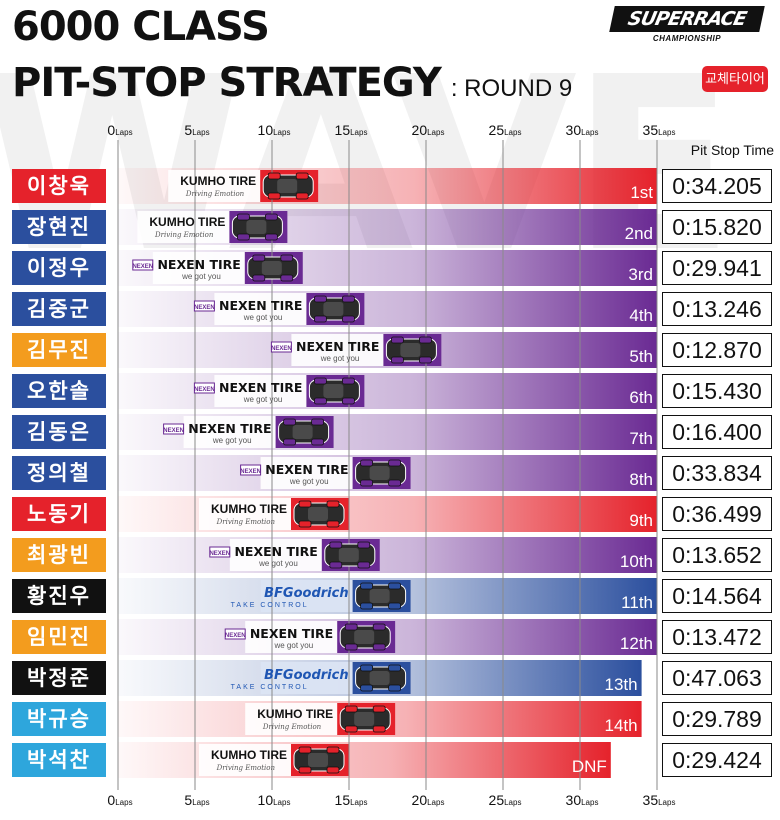  I want to click on bfgoodrich-logo-text: BFGoodrich, so click(306, 675).